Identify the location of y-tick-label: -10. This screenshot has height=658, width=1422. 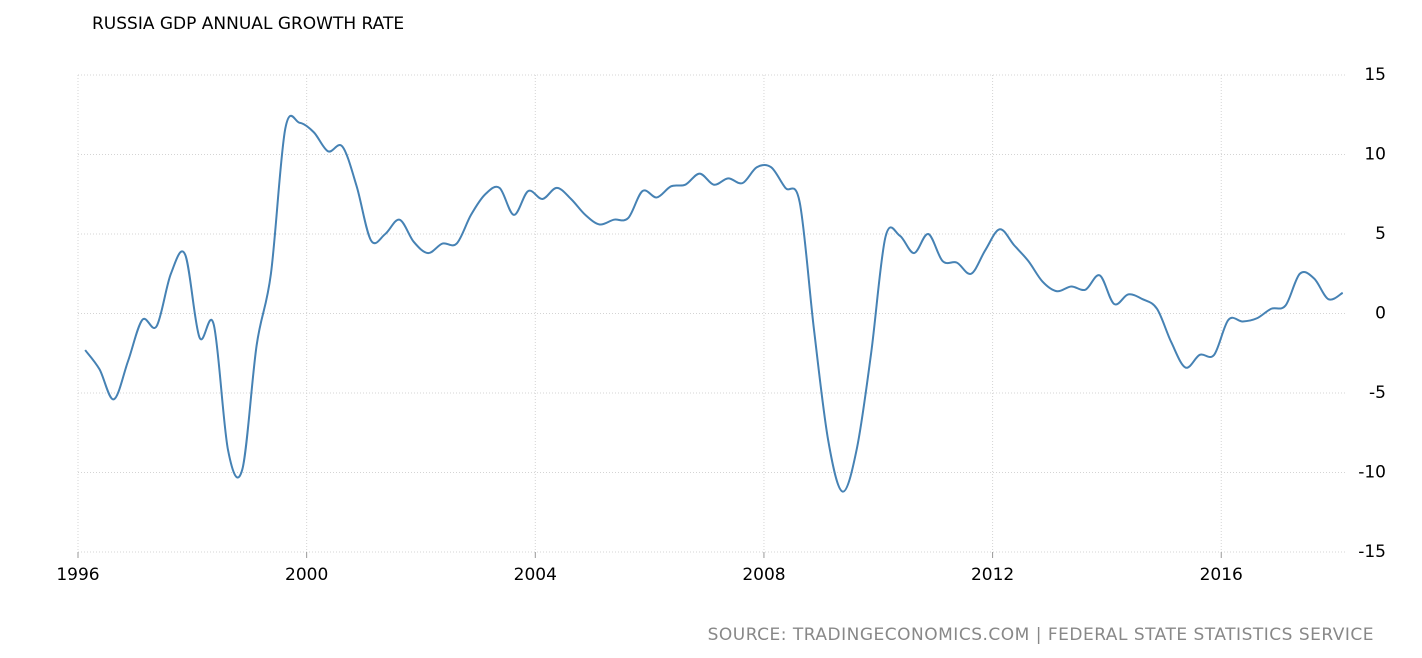
(1372, 473).